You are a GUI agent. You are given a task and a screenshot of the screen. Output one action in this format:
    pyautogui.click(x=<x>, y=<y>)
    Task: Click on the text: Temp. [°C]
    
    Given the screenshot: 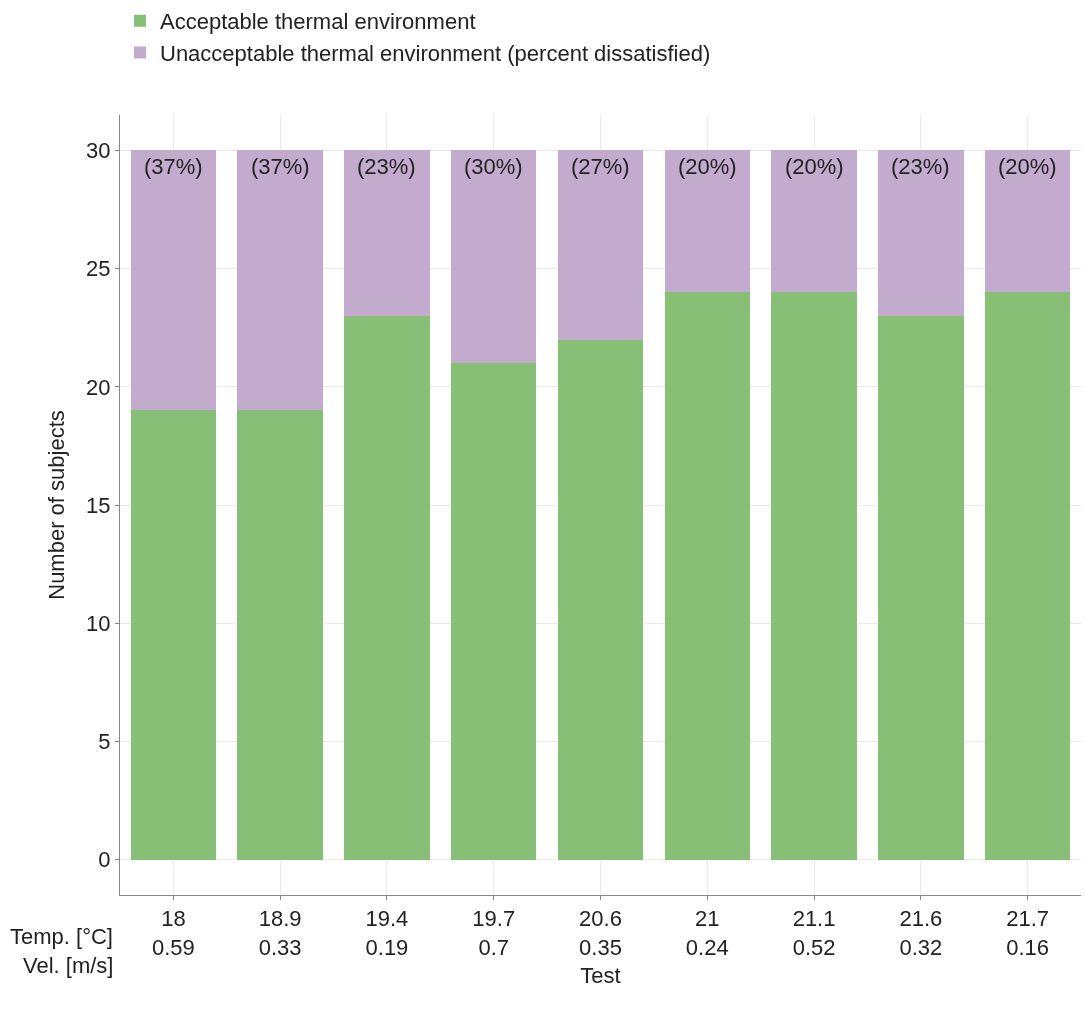 What is the action you would take?
    pyautogui.click(x=61, y=936)
    